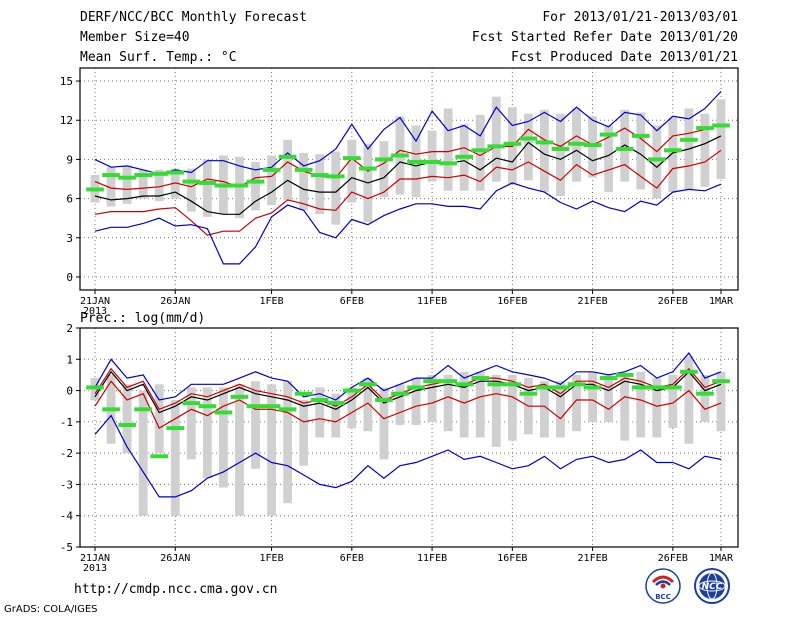  Describe the element at coordinates (176, 589) in the screenshot. I see `footer-url: http://cmdp.ncc.cma.gov.cn` at that location.